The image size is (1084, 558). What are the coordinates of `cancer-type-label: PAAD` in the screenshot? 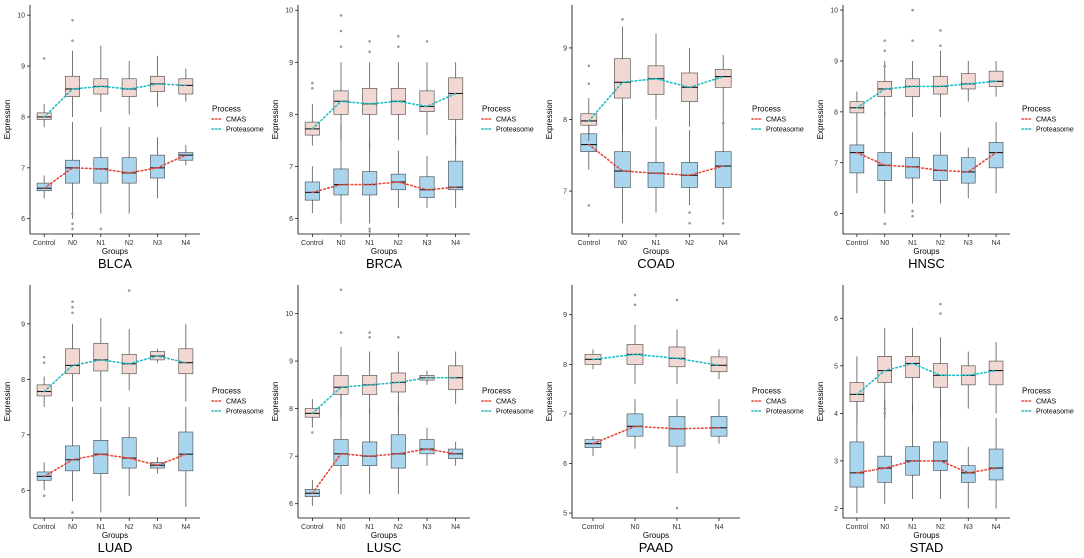 It's located at (656, 547).